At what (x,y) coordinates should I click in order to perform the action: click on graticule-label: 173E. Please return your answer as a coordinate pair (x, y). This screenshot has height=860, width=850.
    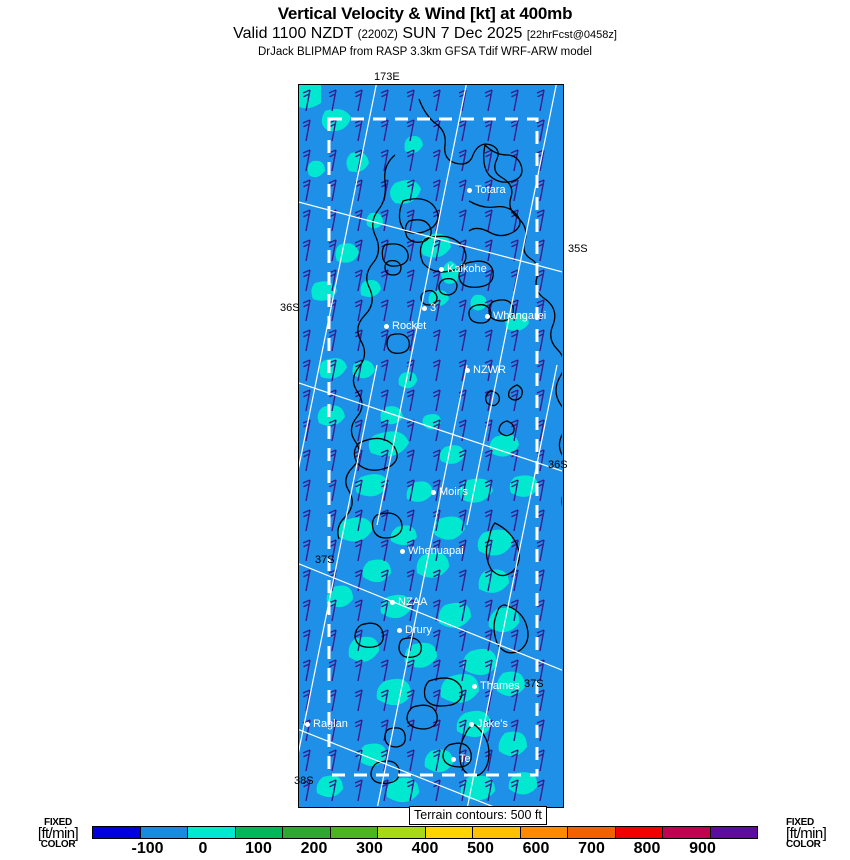
    Looking at the image, I should click on (387, 77).